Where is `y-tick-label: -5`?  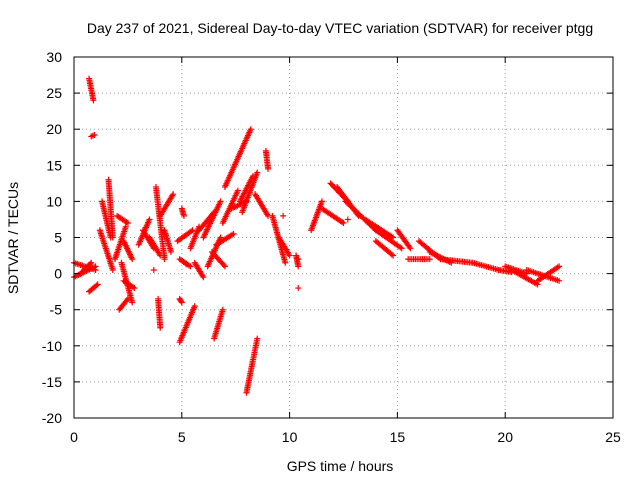
y-tick-label: -5 is located at coordinates (56, 310).